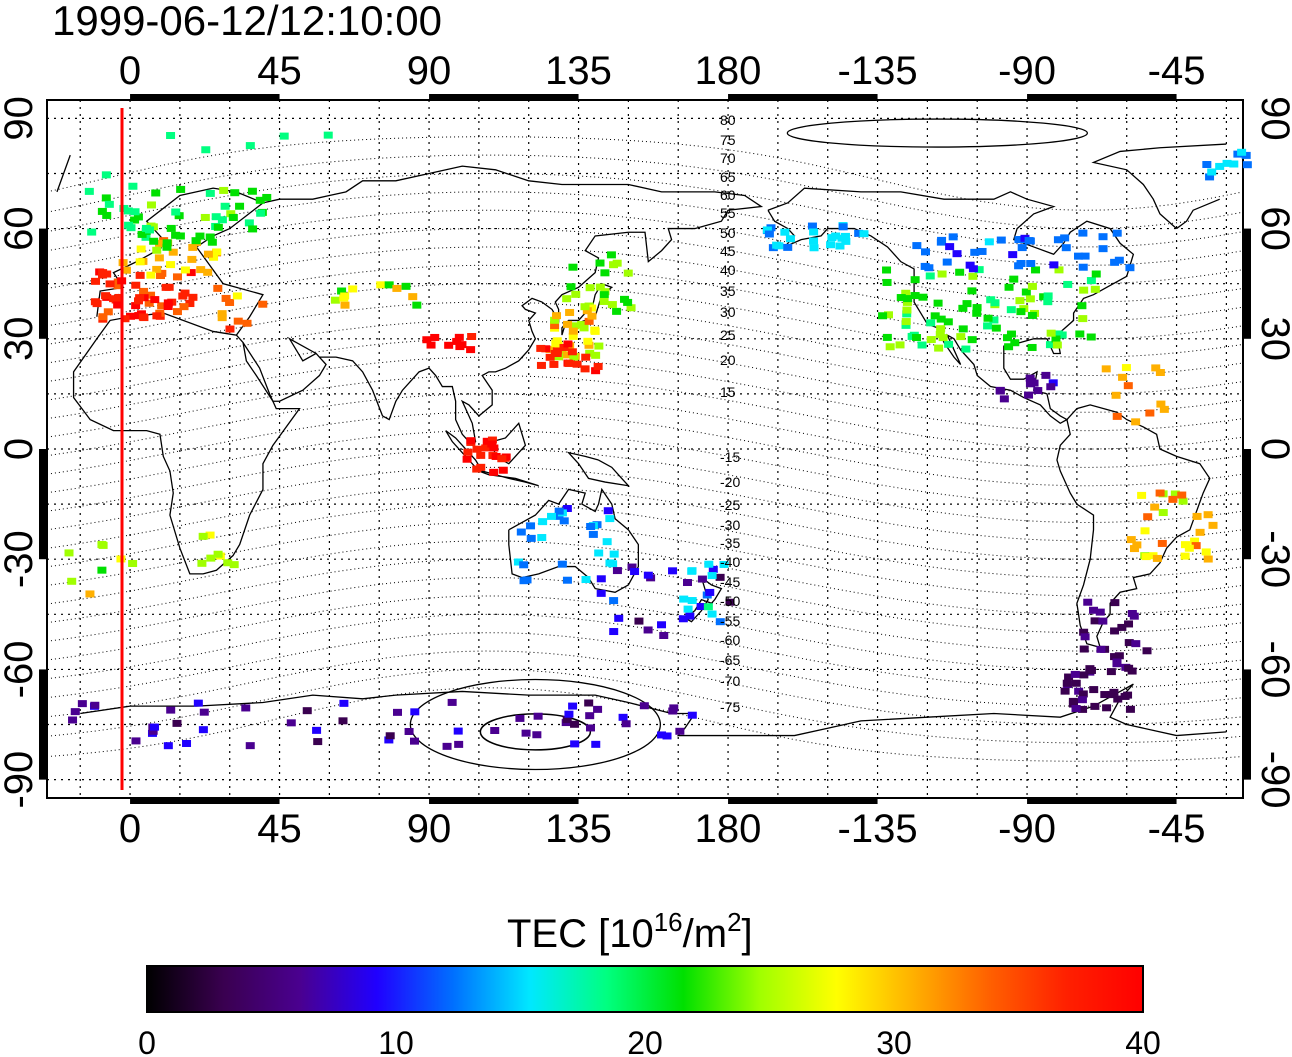  Describe the element at coordinates (728, 360) in the screenshot. I see `contour-label: 20` at that location.